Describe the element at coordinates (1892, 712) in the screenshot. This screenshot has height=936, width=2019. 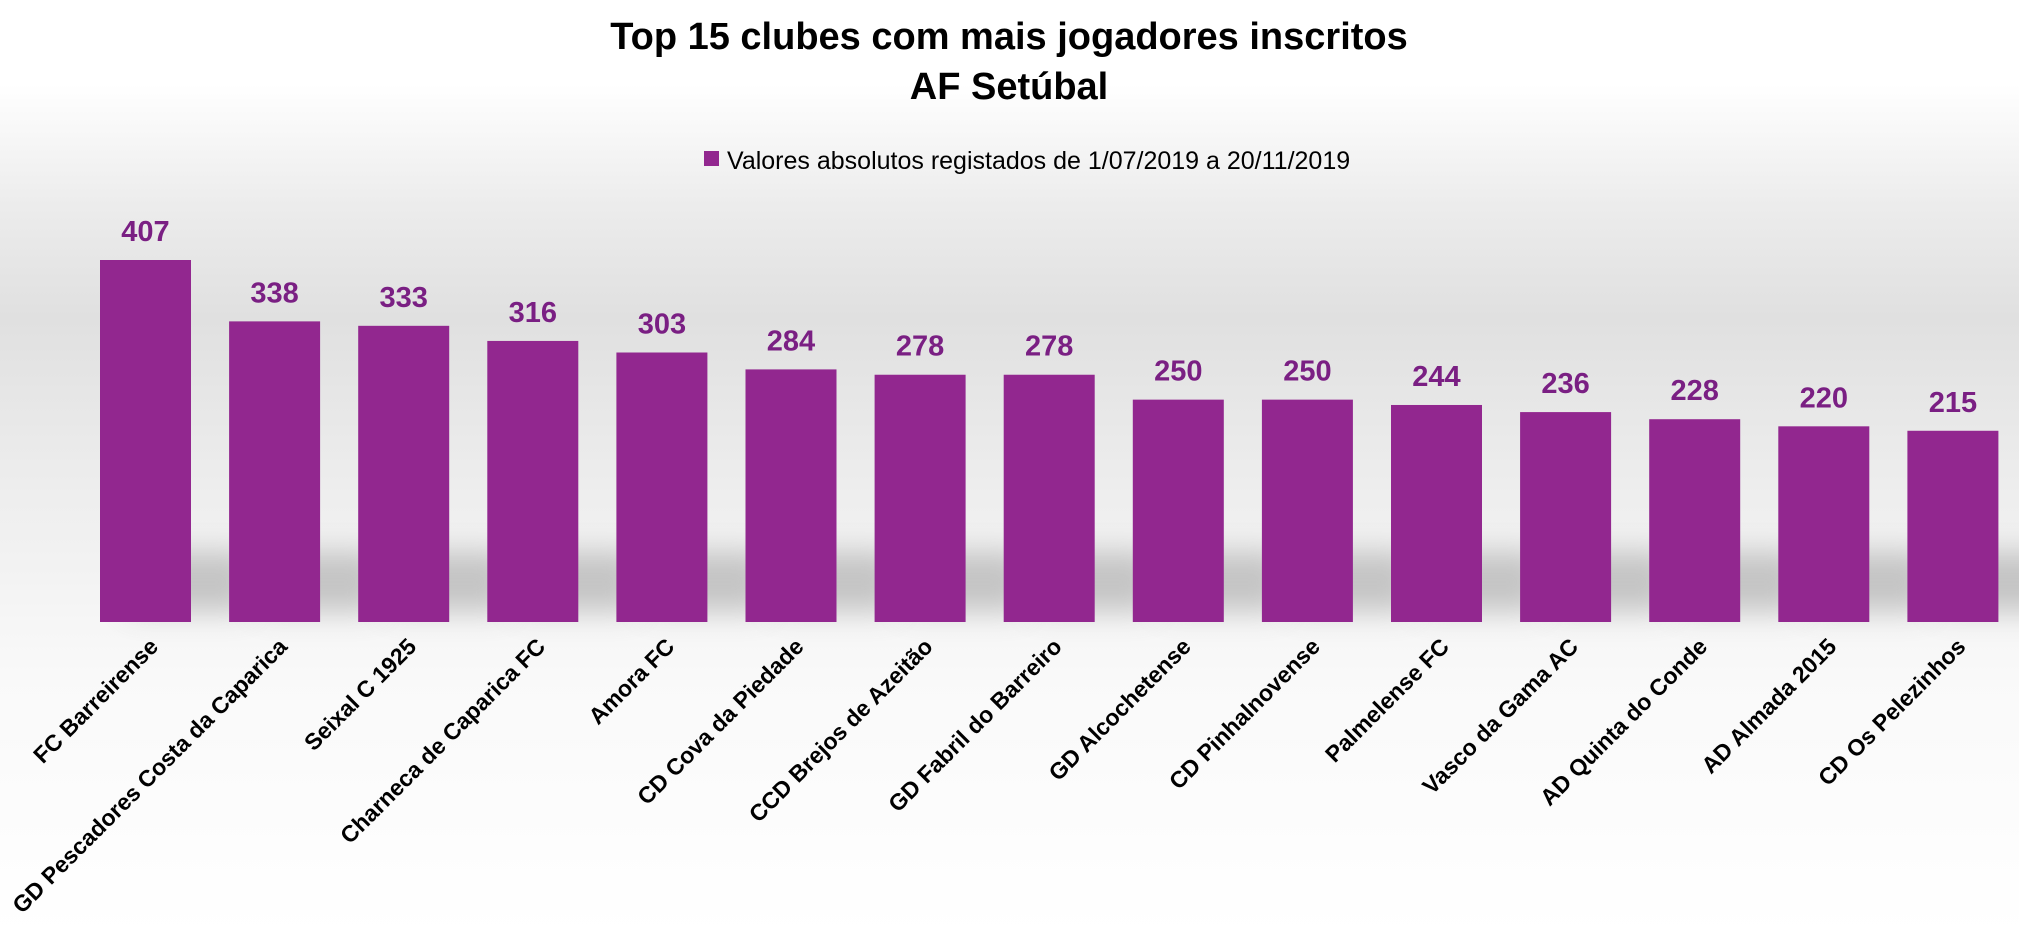
I see `category-label: CD Os Pelezinhos` at that location.